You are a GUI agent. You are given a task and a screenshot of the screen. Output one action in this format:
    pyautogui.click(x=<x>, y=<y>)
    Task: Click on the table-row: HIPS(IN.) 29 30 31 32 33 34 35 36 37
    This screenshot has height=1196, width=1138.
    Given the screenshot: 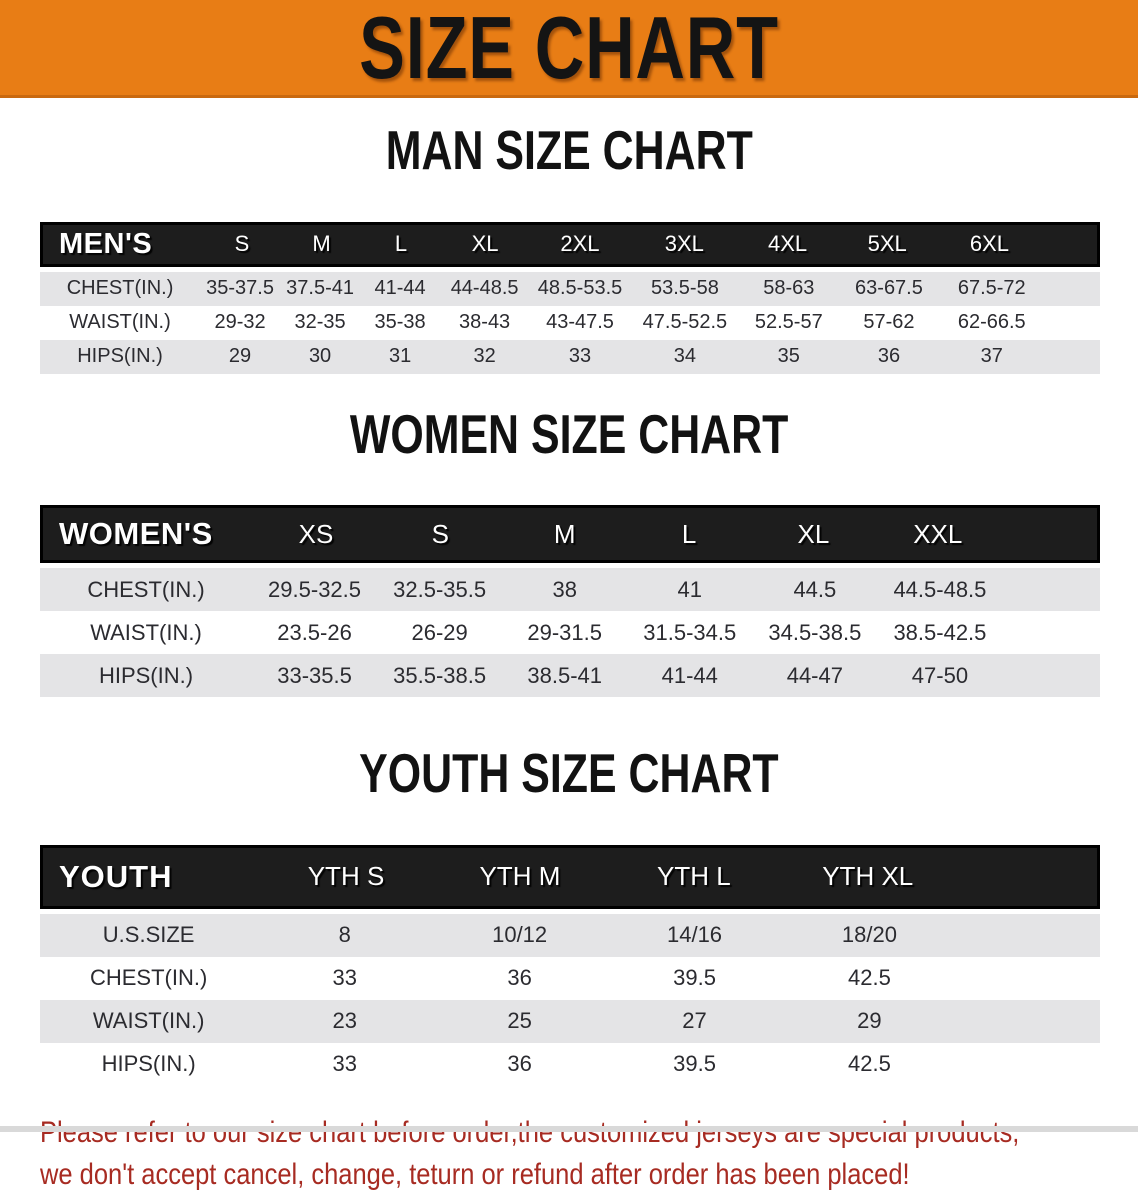 What is the action you would take?
    pyautogui.click(x=570, y=356)
    